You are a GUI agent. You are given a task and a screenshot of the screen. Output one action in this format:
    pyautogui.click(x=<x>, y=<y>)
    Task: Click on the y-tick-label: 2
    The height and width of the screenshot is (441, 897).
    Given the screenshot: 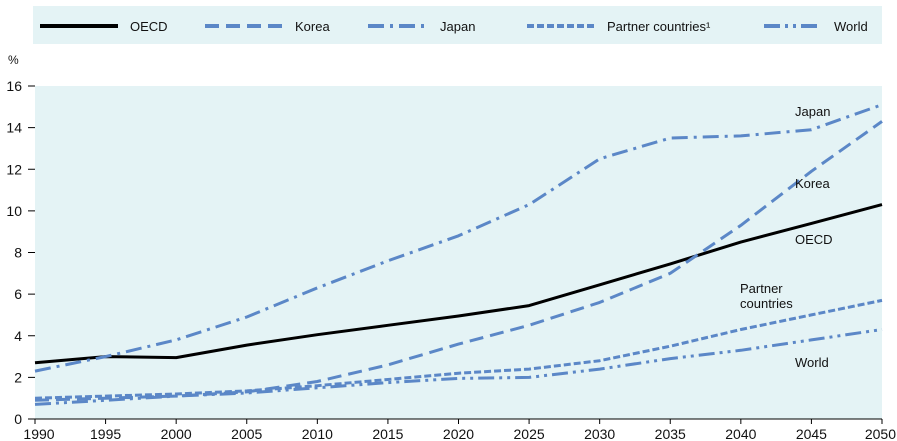 What is the action you would take?
    pyautogui.click(x=18, y=377)
    